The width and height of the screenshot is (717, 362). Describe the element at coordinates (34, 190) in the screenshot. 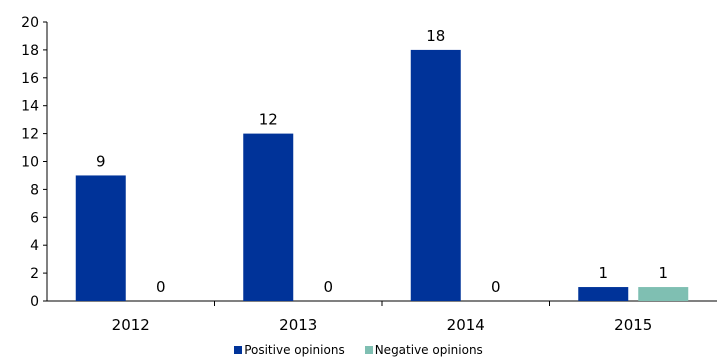

I see `y-tick-label: 8` at that location.